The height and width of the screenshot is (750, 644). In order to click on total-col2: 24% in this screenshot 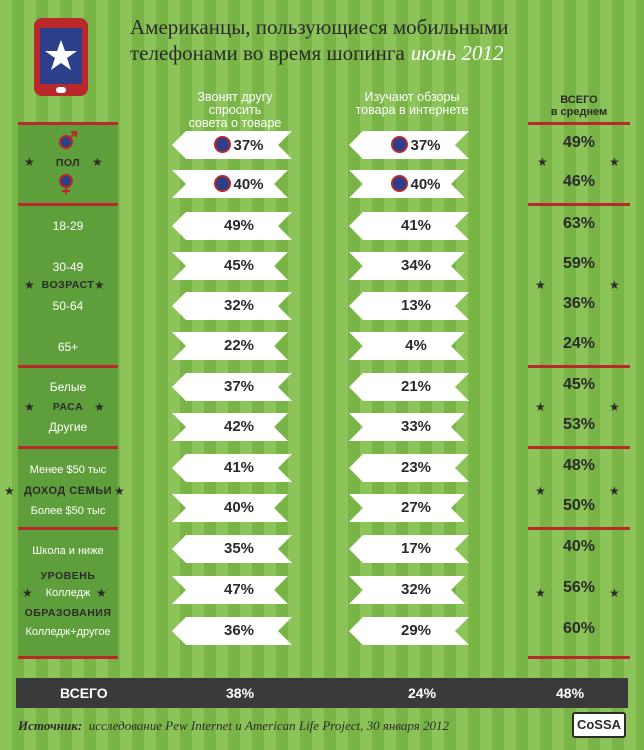, I will do `click(422, 693)`.